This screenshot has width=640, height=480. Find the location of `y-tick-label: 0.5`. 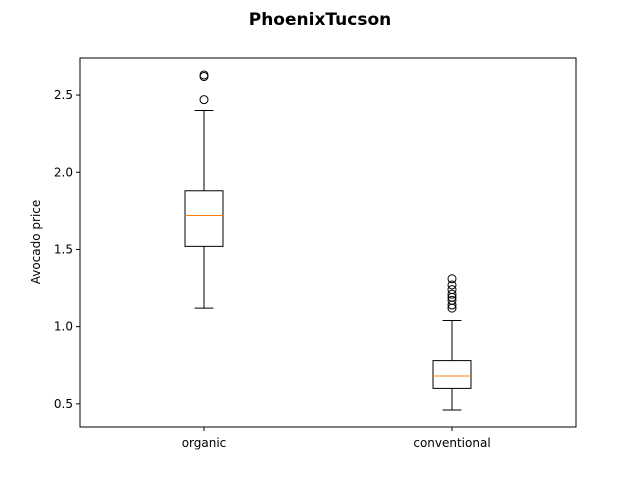

y-tick-label: 0.5 is located at coordinates (63, 404).